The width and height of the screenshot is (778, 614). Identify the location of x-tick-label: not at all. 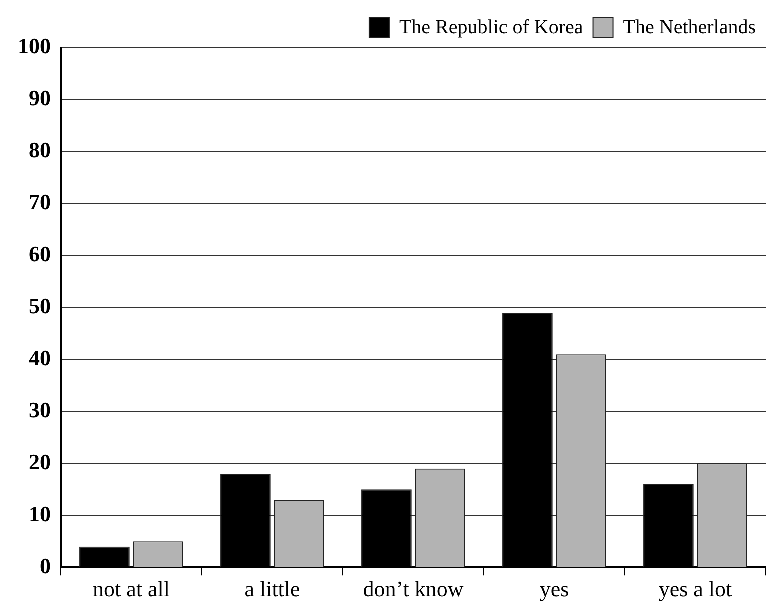
(131, 589).